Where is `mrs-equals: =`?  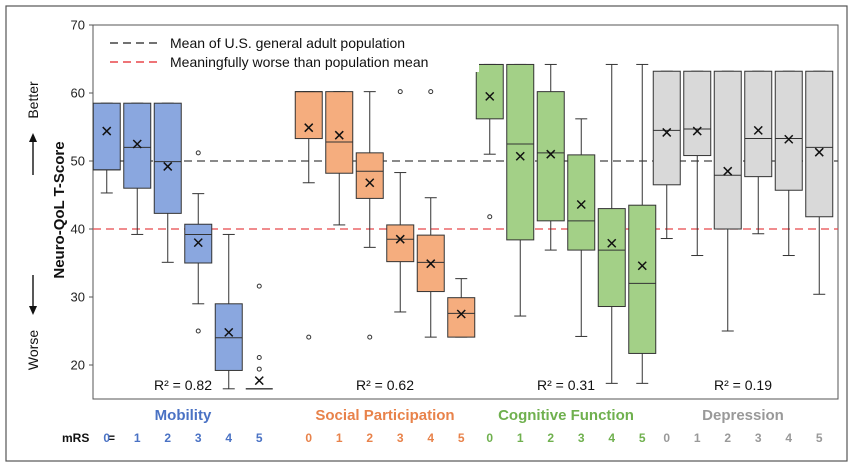
mrs-equals: = is located at coordinates (111, 438).